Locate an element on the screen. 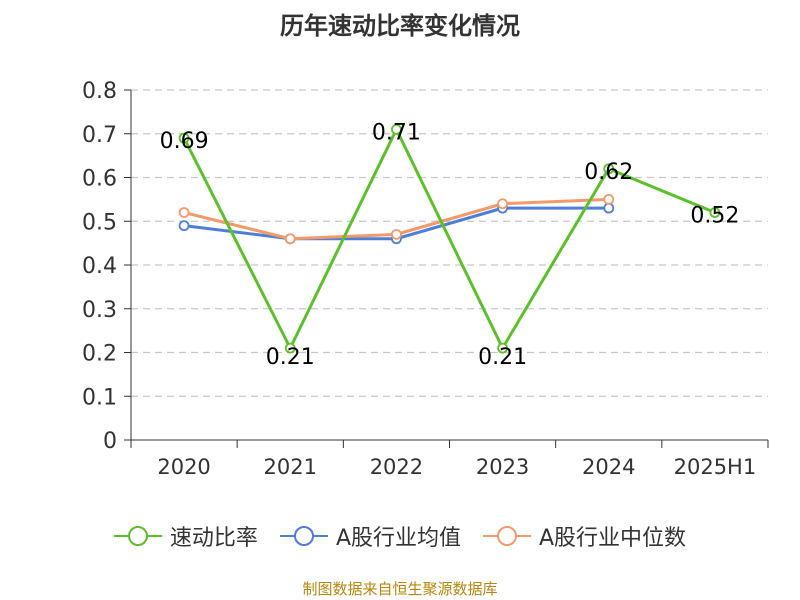 The height and width of the screenshot is (600, 800). source-note: 制图数据来自恒生聚源数据库 is located at coordinates (400, 589).